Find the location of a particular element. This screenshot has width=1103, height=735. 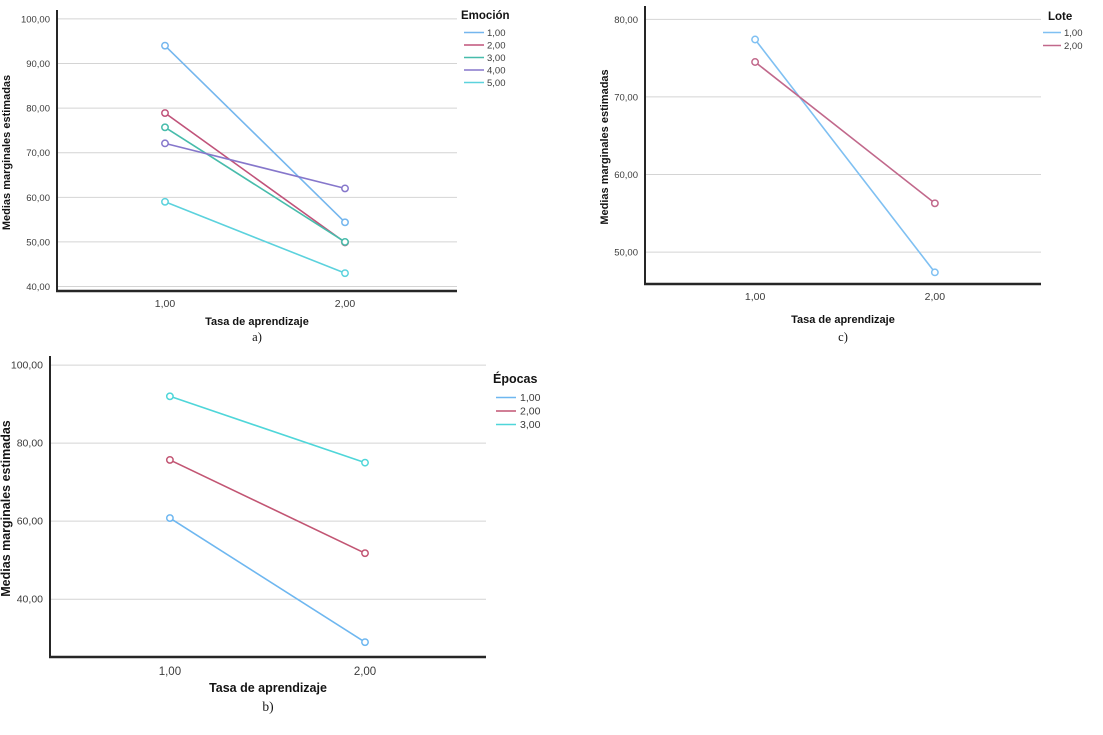

legend-item-label: 5,00 is located at coordinates (496, 83).